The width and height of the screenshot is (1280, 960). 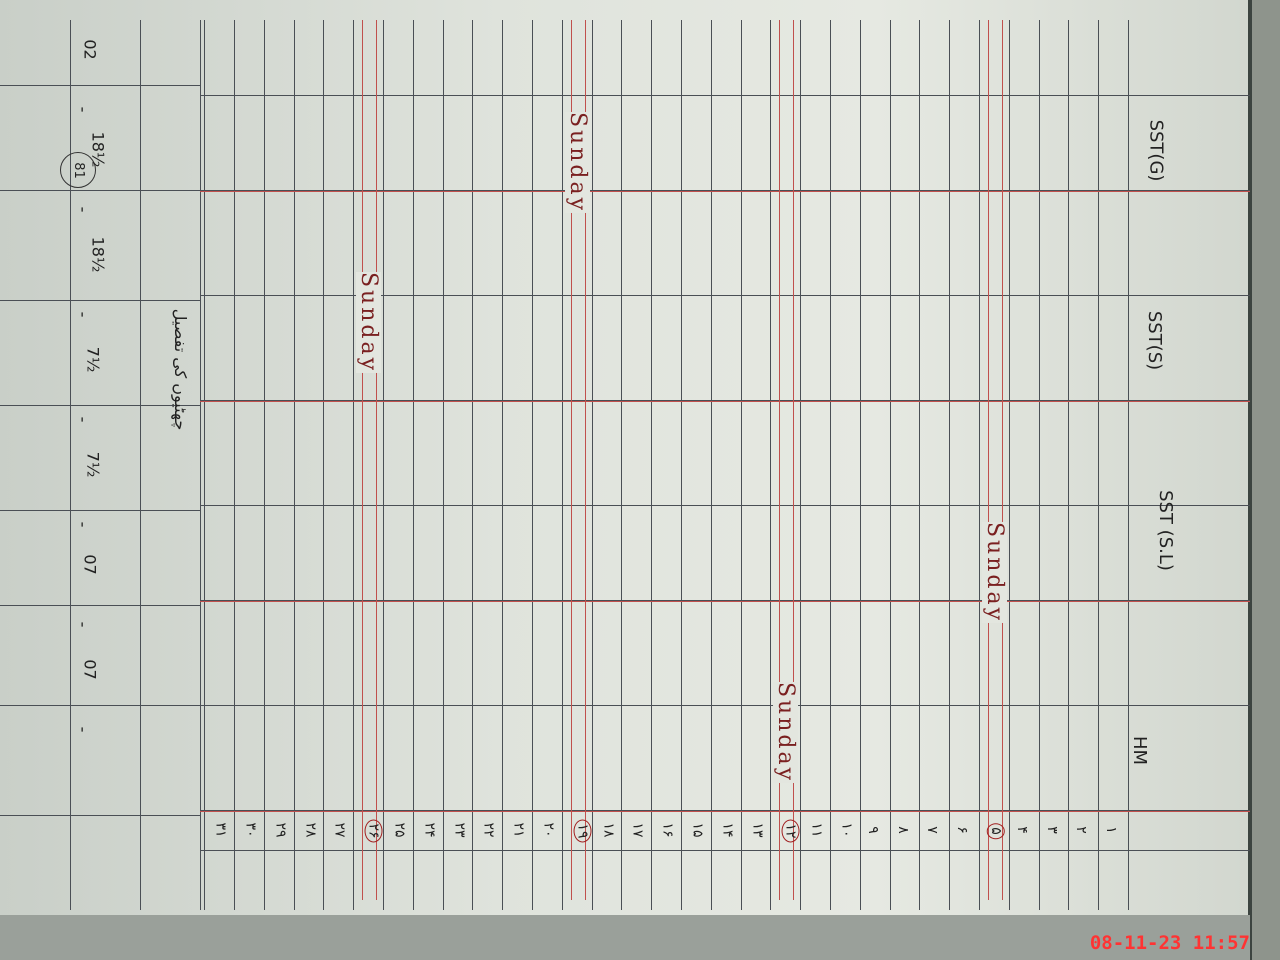 What do you see at coordinates (548, 830) in the screenshot?
I see `day-number: ۲۰` at bounding box center [548, 830].